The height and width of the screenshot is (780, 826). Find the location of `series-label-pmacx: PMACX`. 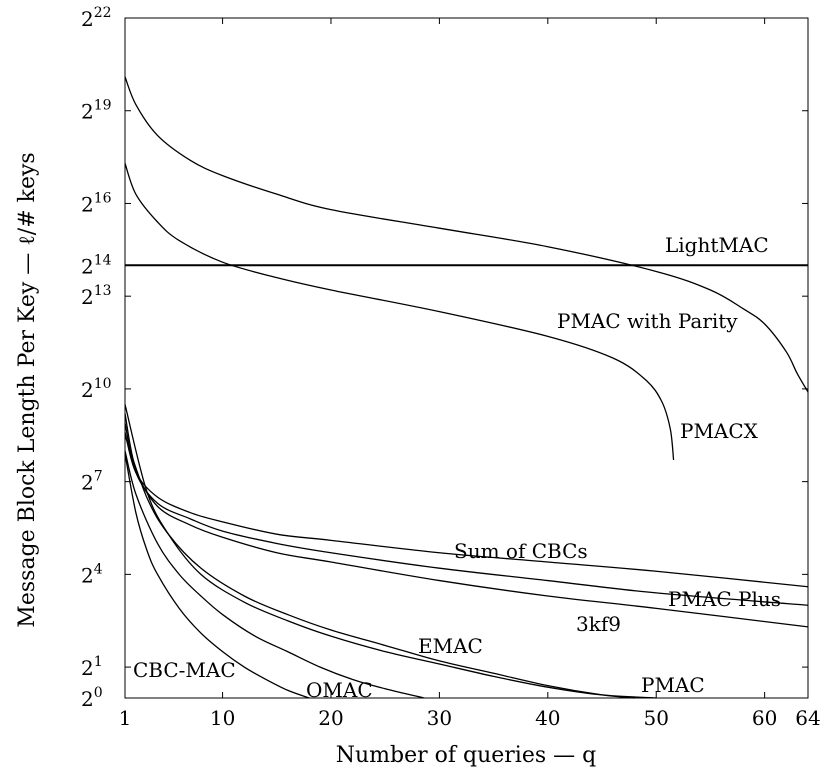

series-label-pmacx: PMACX is located at coordinates (719, 431).